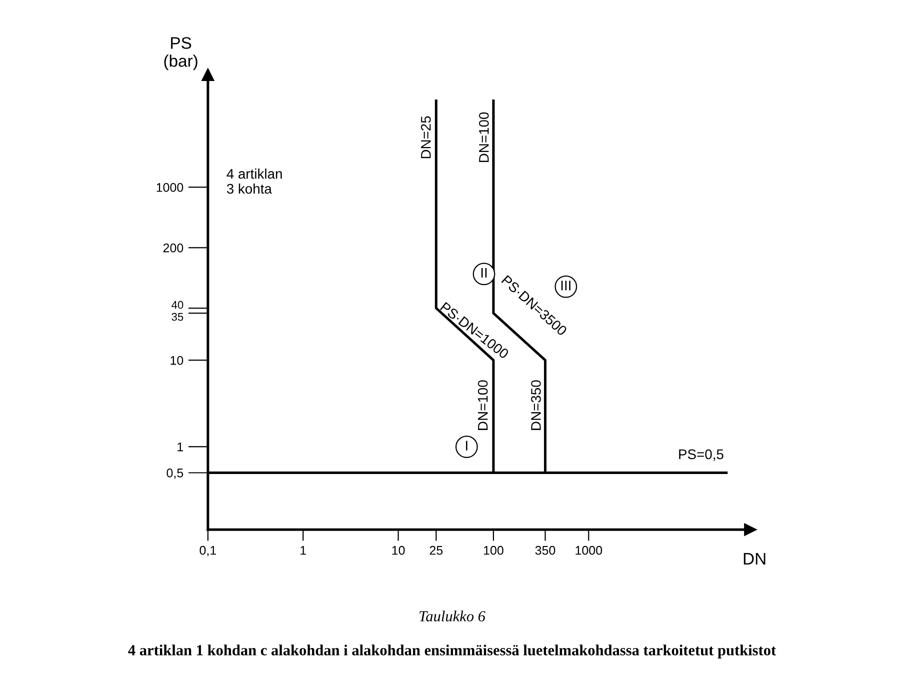  I want to click on annotation: PS=0,5, so click(701, 455).